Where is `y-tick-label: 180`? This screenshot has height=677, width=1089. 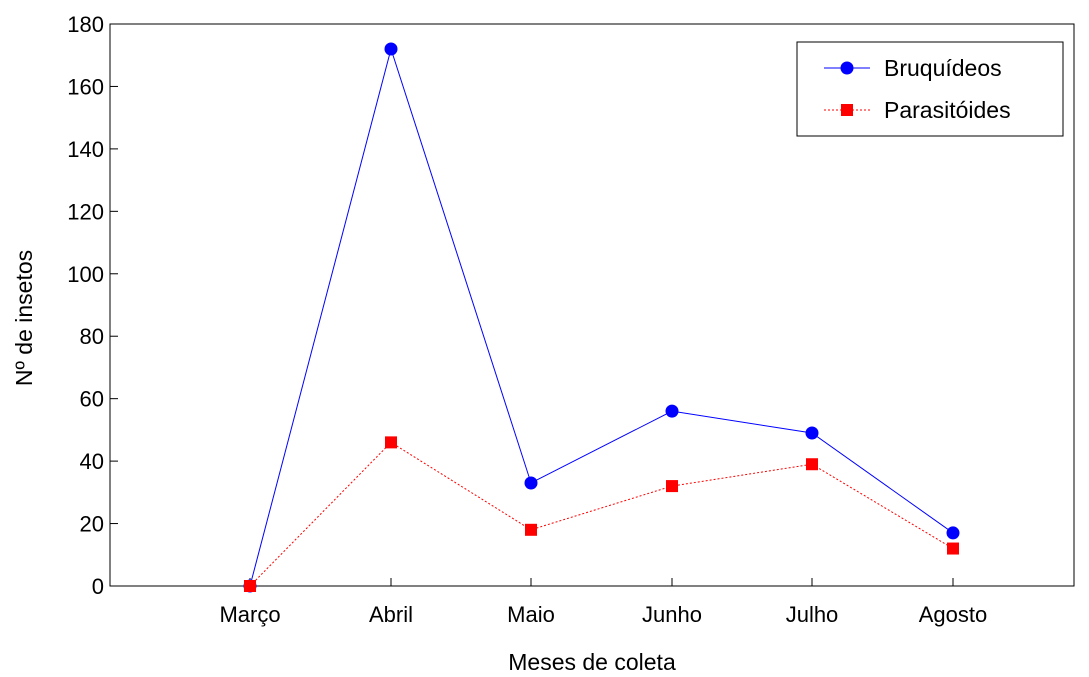
y-tick-label: 180 is located at coordinates (85, 24).